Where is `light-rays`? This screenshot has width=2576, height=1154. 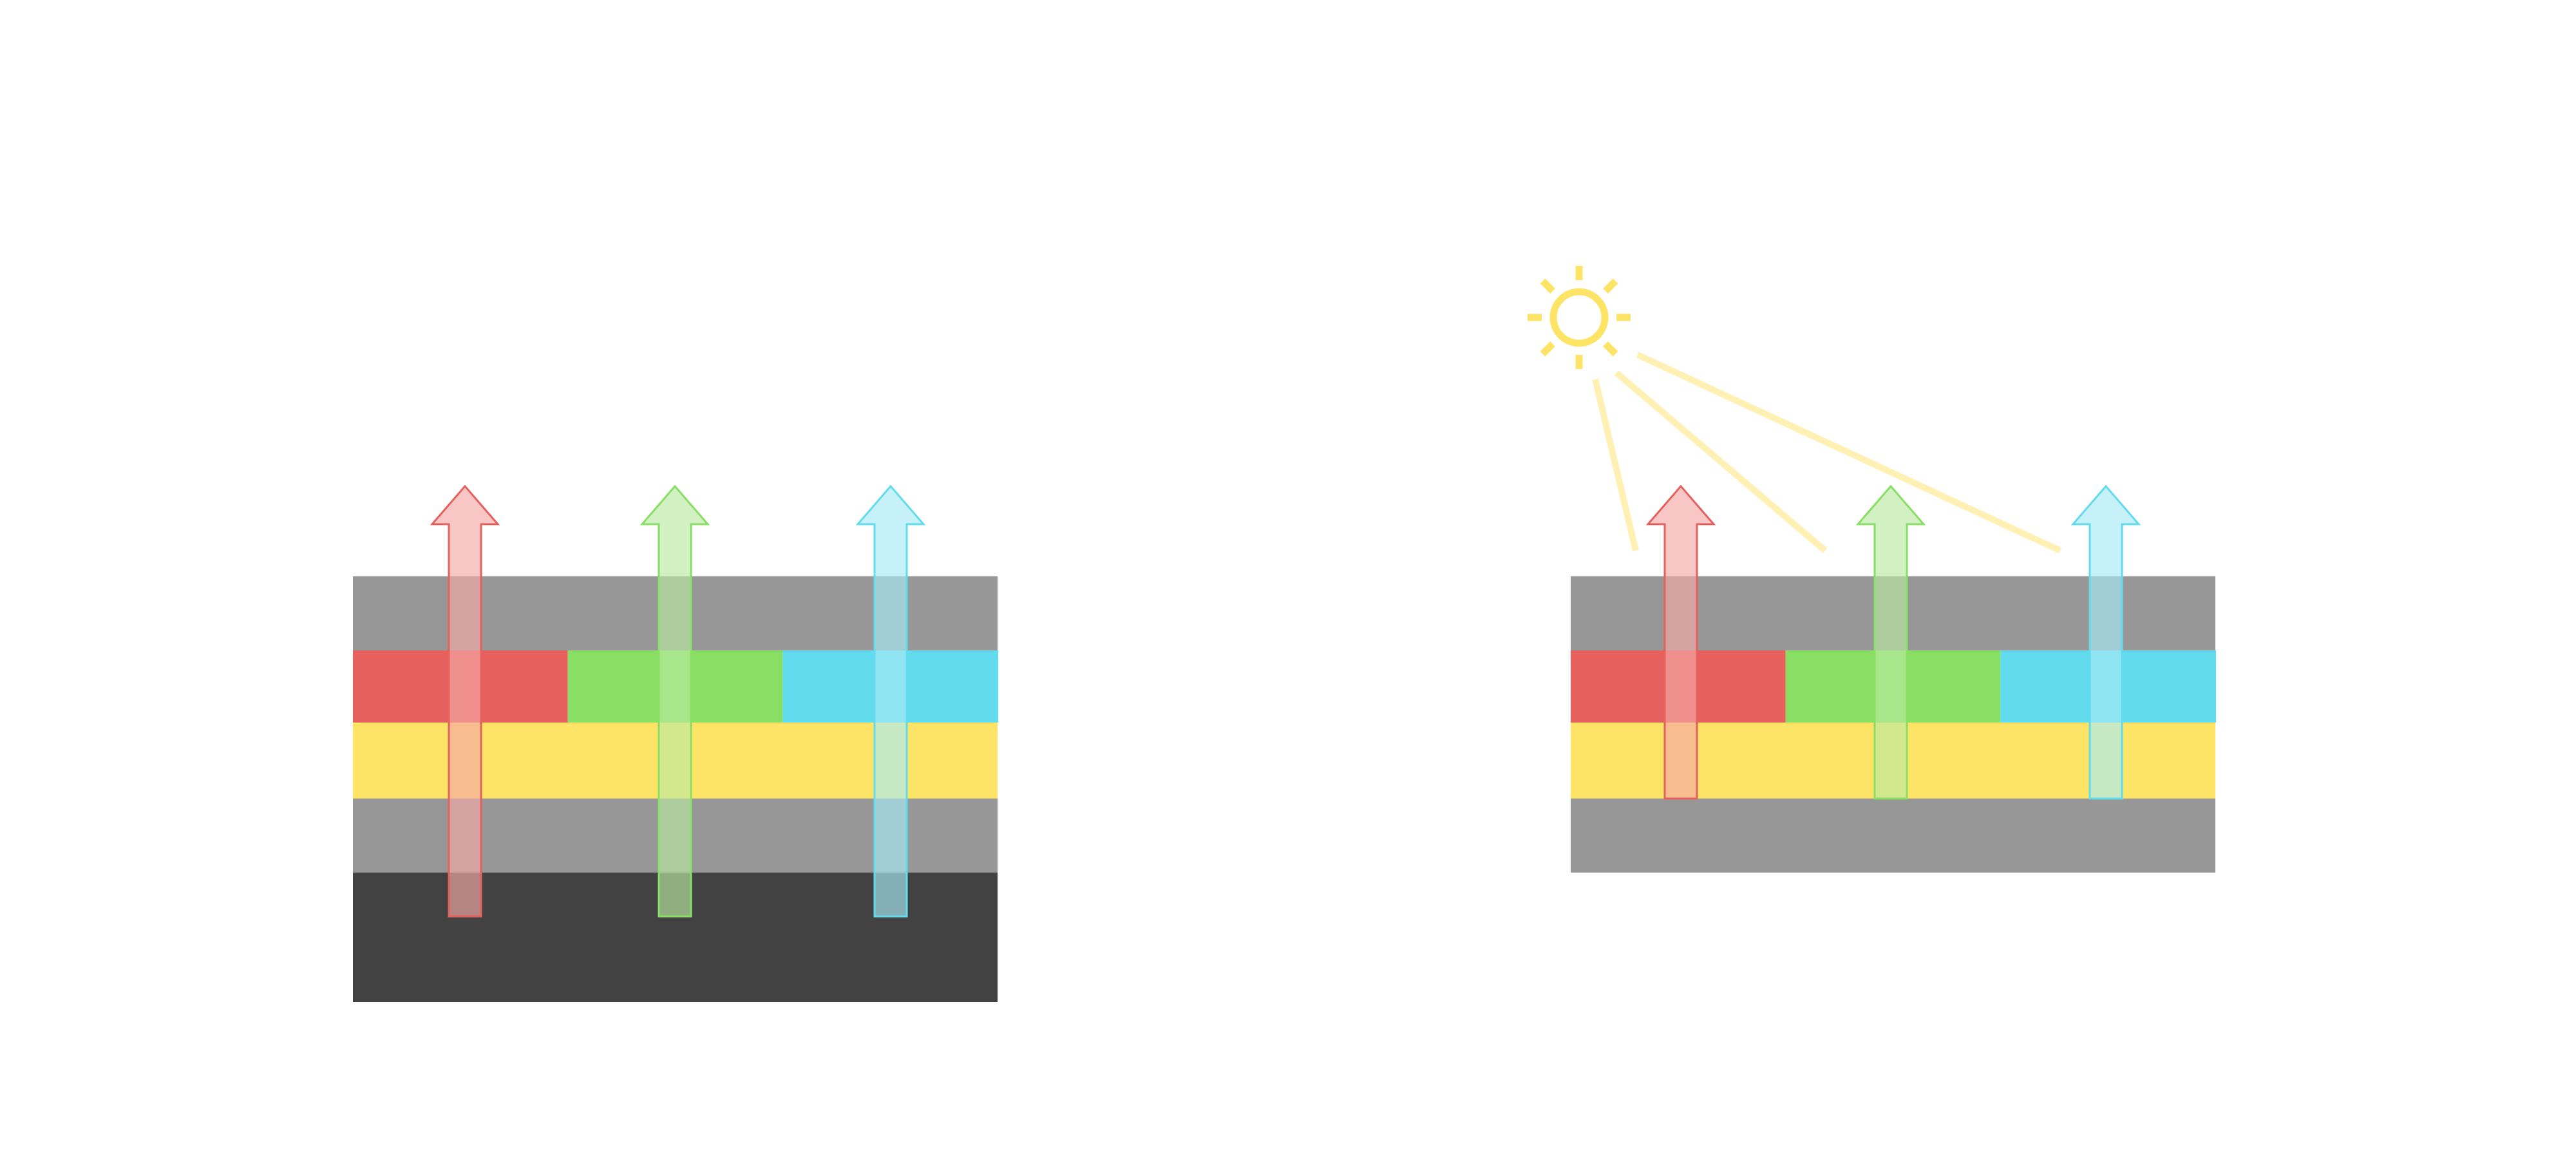 light-rays is located at coordinates (1827, 453).